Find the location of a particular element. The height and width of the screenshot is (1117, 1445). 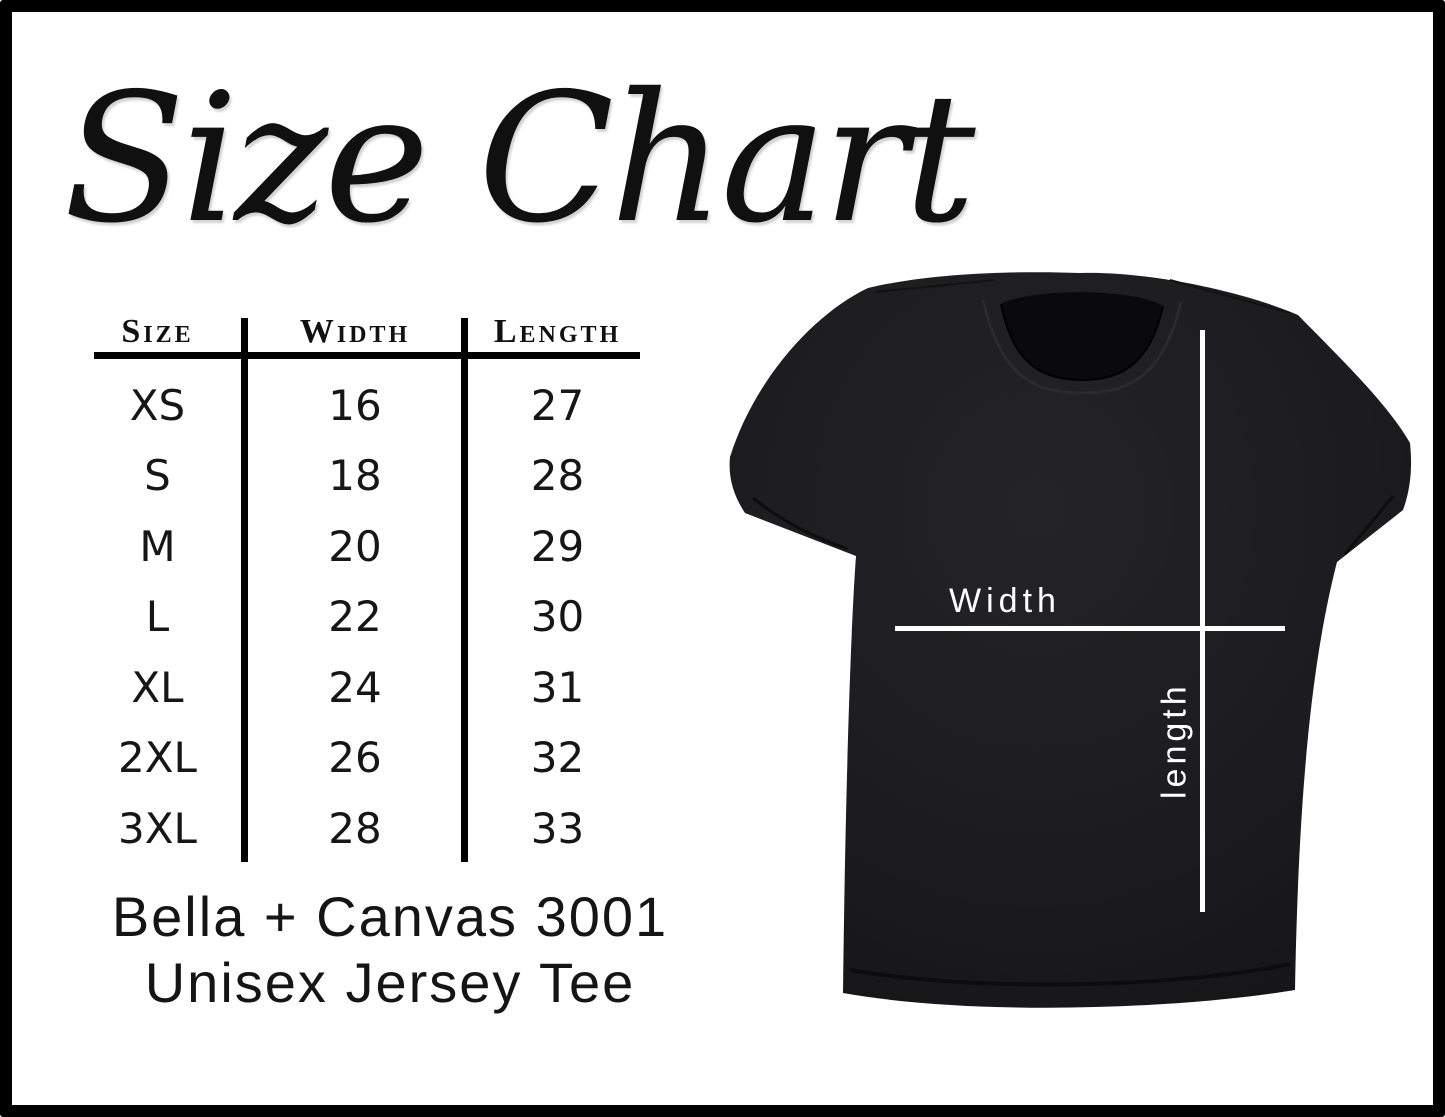

tshirt-collar-seam is located at coordinates (1082, 347).